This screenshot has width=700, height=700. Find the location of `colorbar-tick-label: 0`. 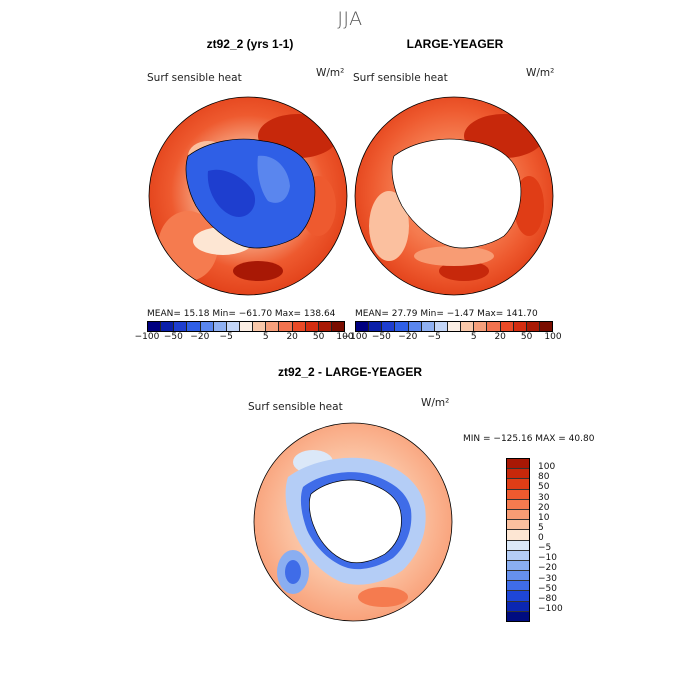

colorbar-tick-label: 0 is located at coordinates (541, 538).